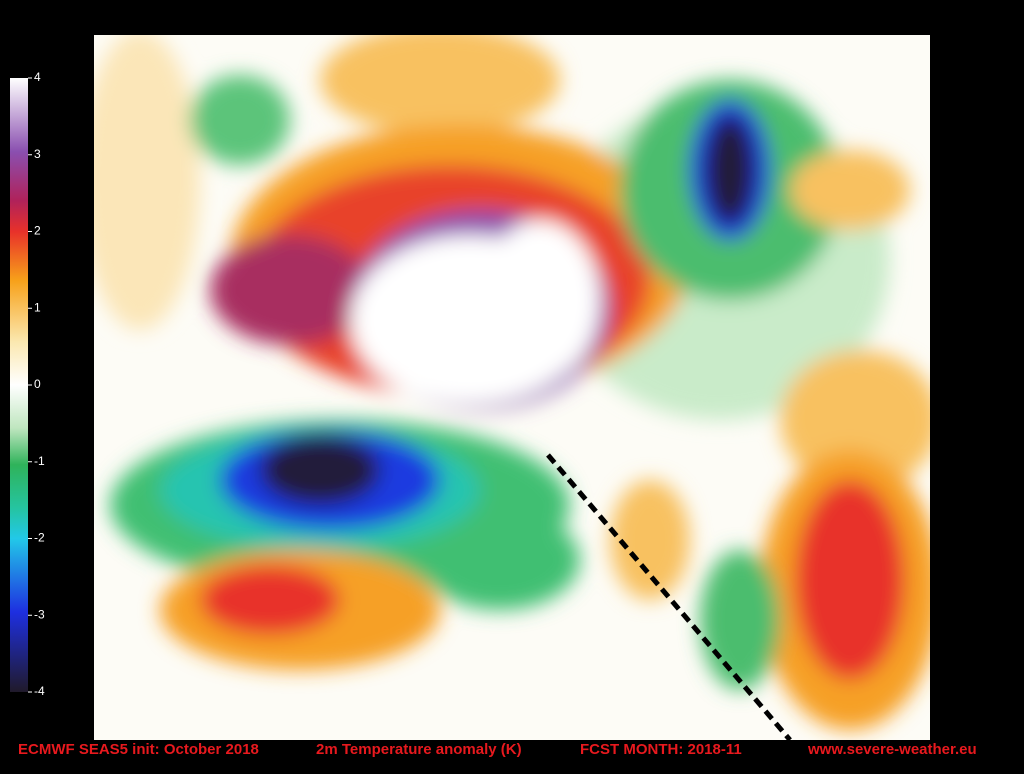 This screenshot has height=774, width=1024. What do you see at coordinates (37, 307) in the screenshot?
I see `tick-label: 1` at bounding box center [37, 307].